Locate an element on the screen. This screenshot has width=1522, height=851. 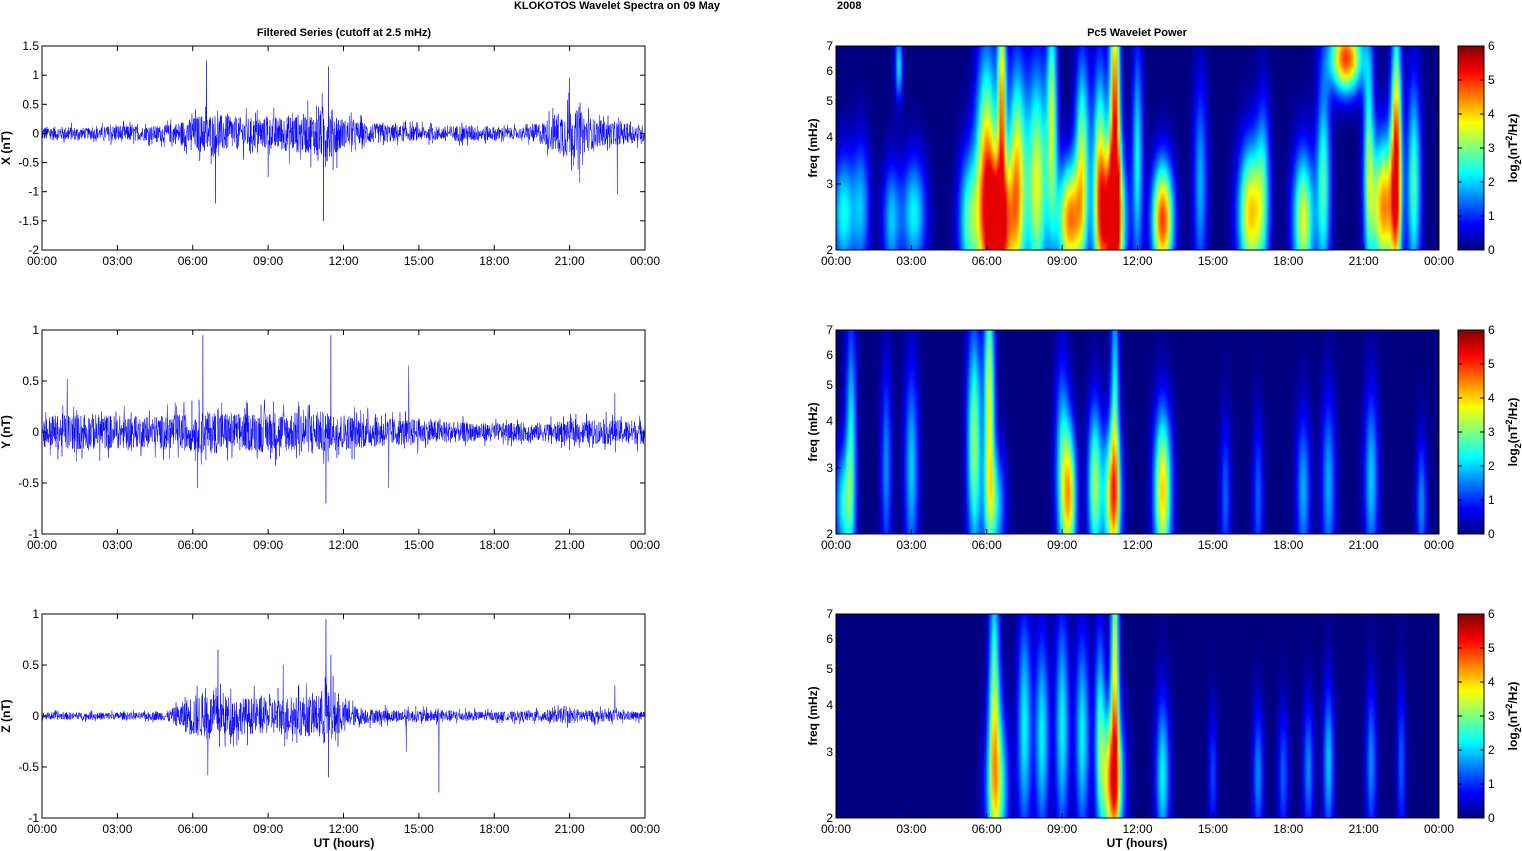
x-tick-label: 09:00 is located at coordinates (268, 261).